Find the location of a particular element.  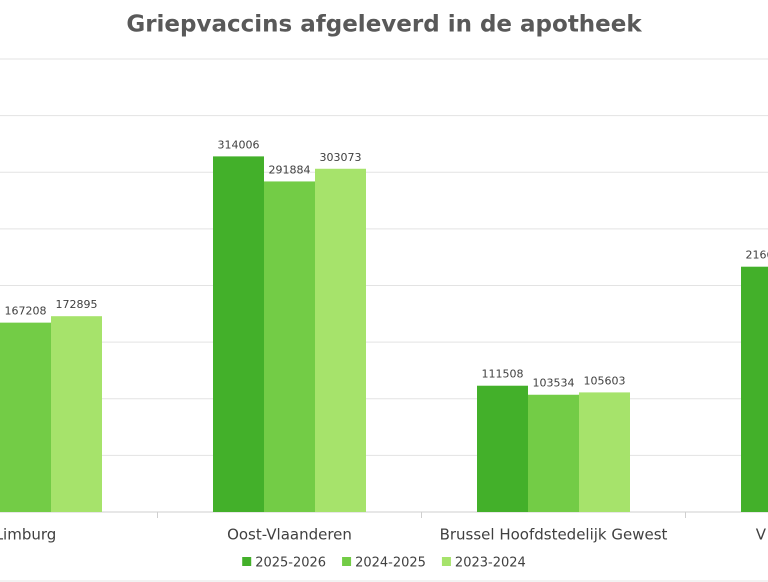

value-label: 105603 is located at coordinates (605, 380).